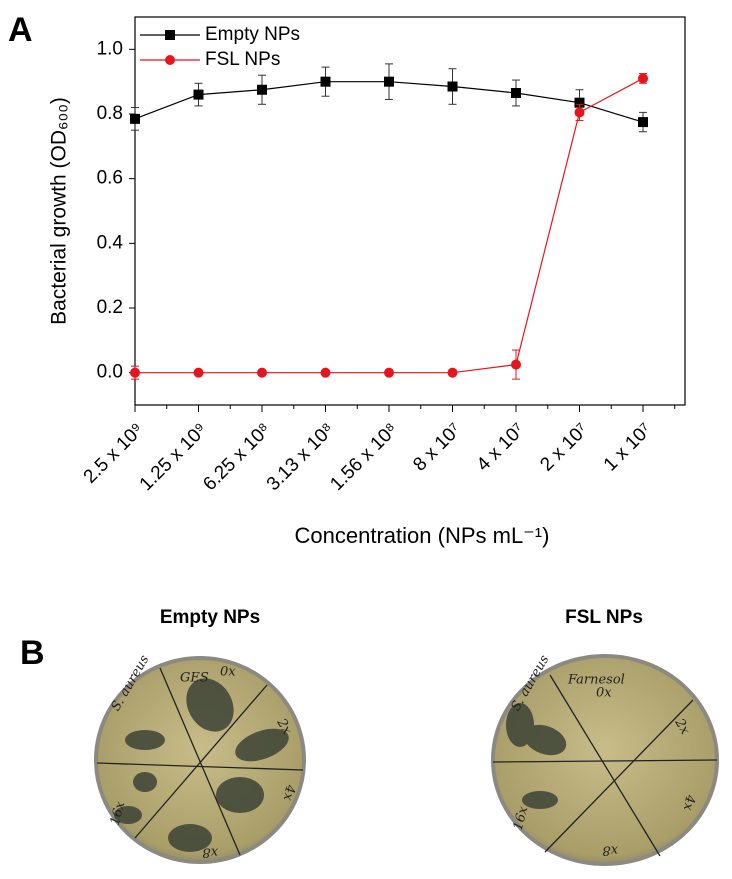 The width and height of the screenshot is (732, 879). Describe the element at coordinates (604, 617) in the screenshot. I see `dish-title: FSL NPs` at that location.